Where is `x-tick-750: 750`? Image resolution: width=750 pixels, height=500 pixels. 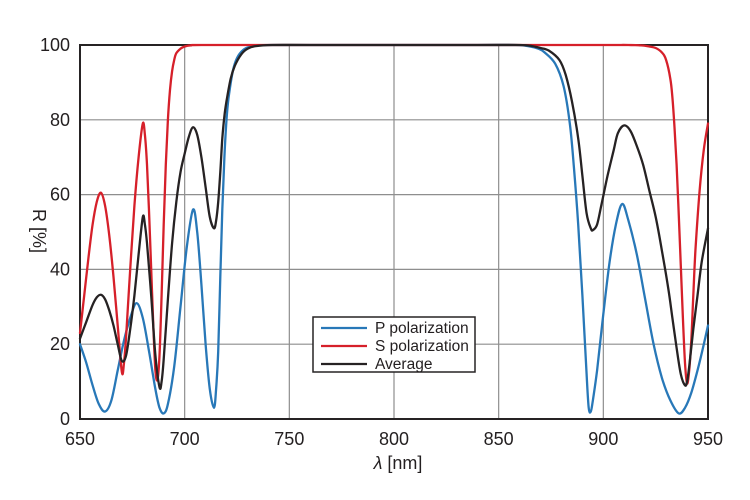 x-tick-750: 750 is located at coordinates (289, 439).